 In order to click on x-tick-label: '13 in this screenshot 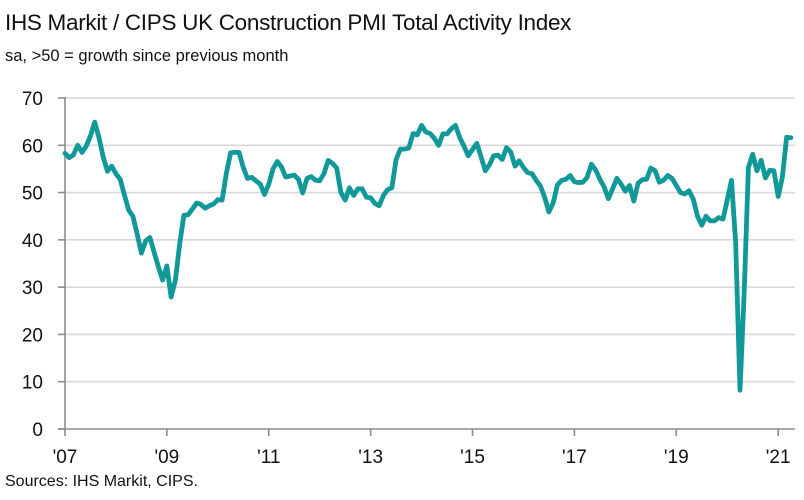, I will do `click(370, 457)`.